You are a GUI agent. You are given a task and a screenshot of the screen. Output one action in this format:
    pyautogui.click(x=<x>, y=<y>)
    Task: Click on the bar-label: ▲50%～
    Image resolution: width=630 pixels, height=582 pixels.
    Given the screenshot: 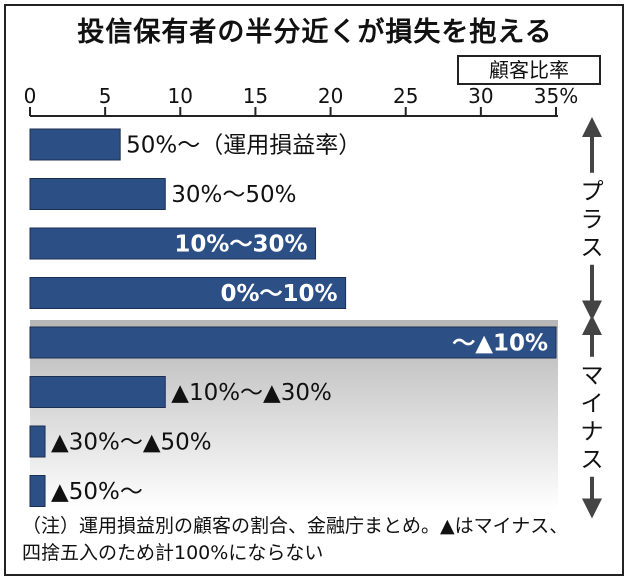 What is the action you would take?
    pyautogui.click(x=97, y=492)
    